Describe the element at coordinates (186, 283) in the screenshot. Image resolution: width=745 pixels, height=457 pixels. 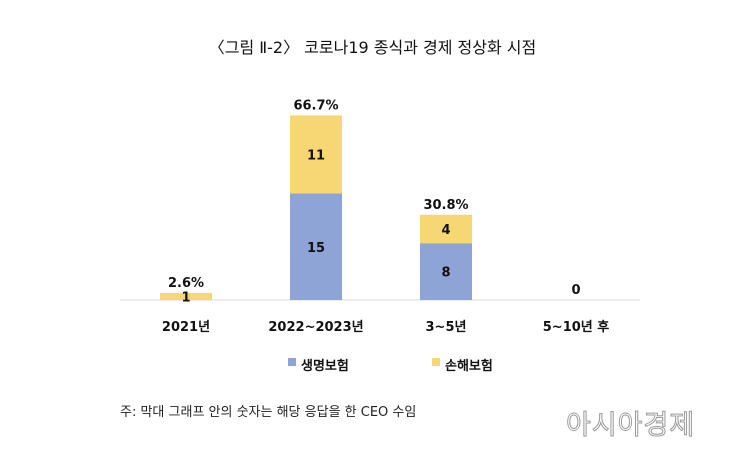
I see `total-label: 2.6%` at that location.